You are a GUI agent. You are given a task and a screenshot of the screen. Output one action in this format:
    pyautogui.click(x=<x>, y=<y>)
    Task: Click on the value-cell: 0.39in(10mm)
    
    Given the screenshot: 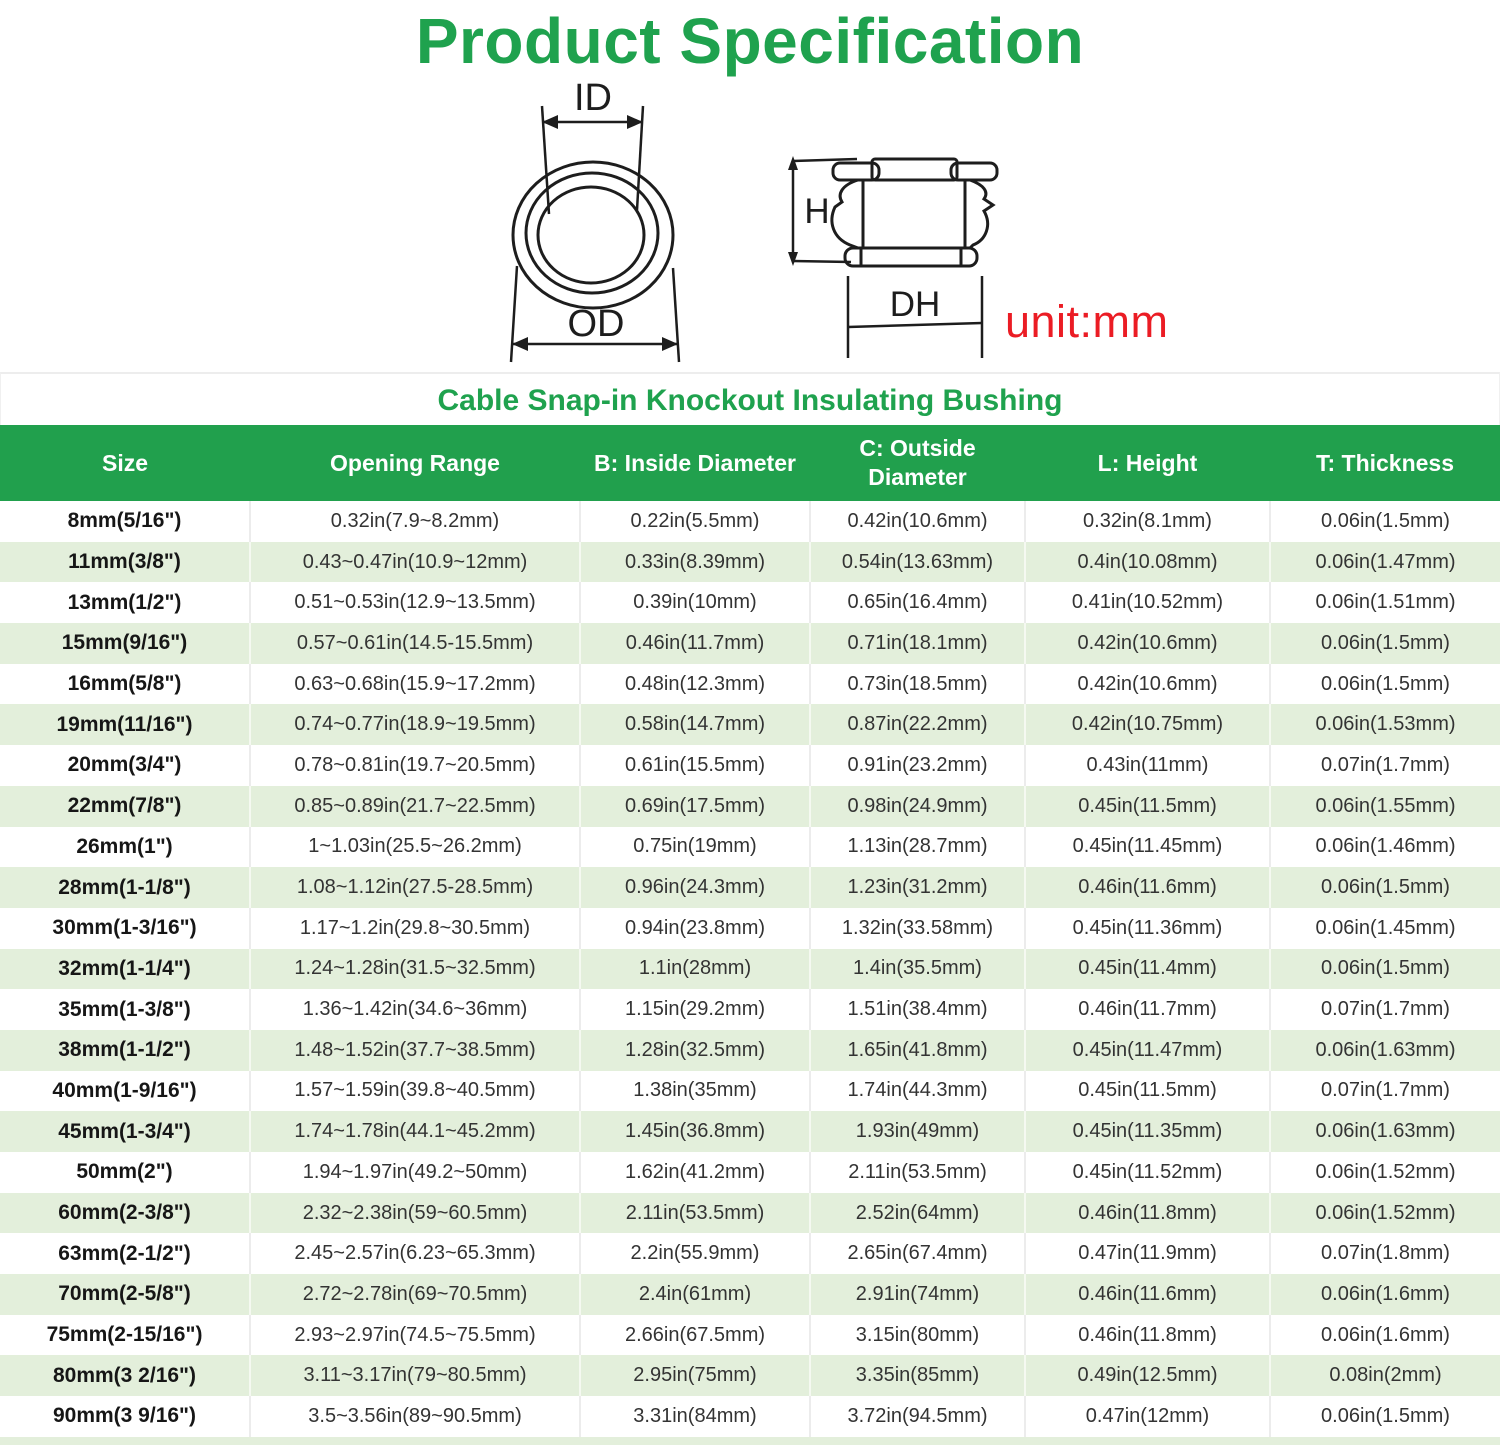 What is the action you would take?
    pyautogui.click(x=695, y=603)
    